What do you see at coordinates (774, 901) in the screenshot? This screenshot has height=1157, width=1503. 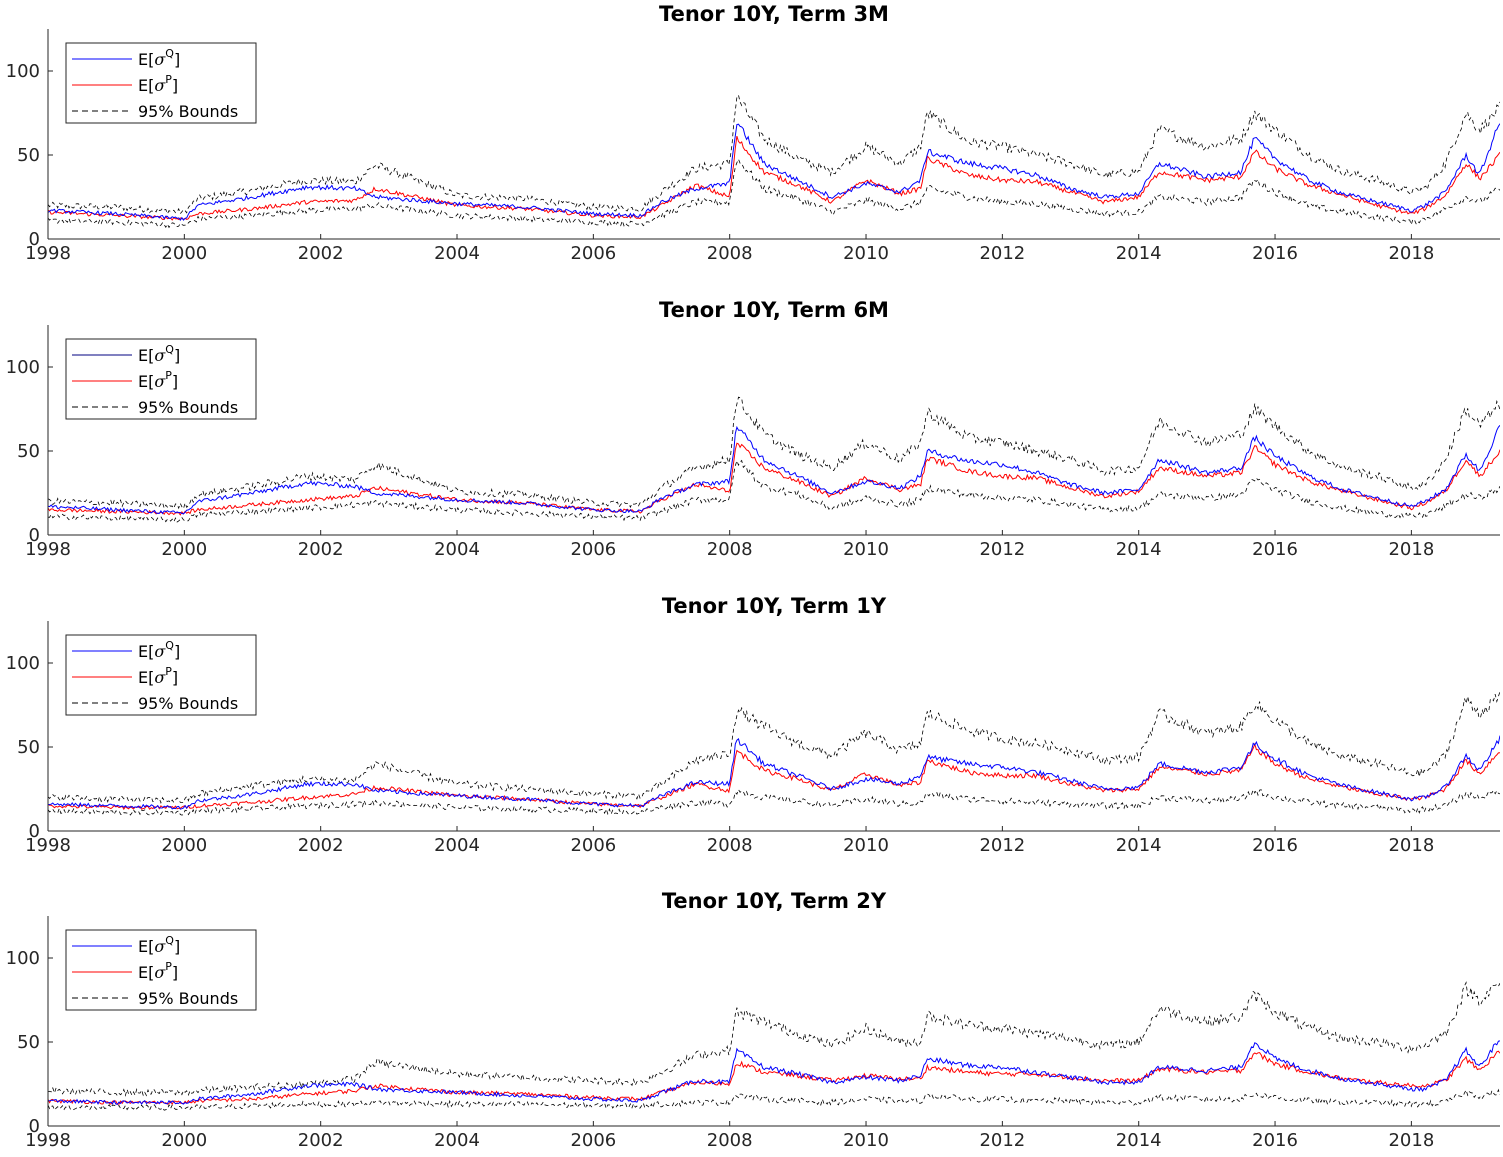 I see `chart-title: Tenor 10Y, Term 2Y` at bounding box center [774, 901].